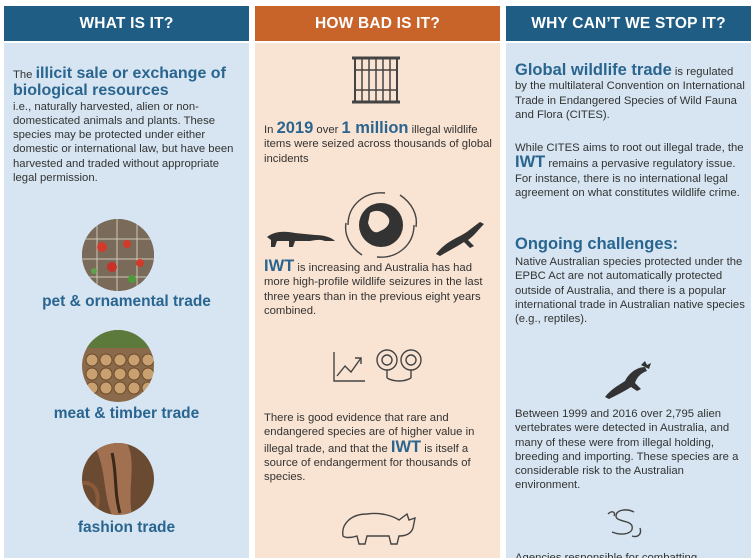 This screenshot has height=558, width=755. Describe the element at coordinates (624, 523) in the screenshot. I see `snake-icon` at that location.